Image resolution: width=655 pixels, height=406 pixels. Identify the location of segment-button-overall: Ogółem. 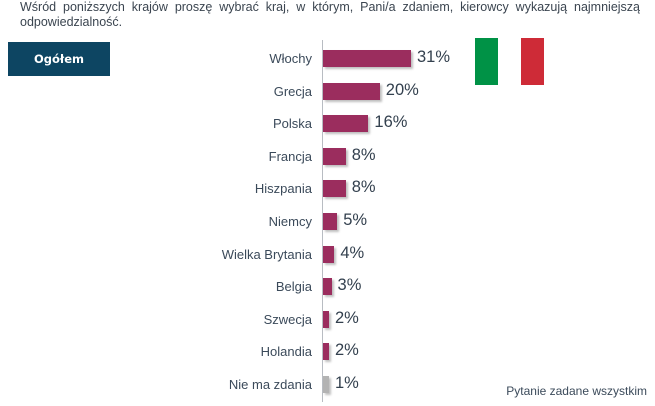
(59, 59).